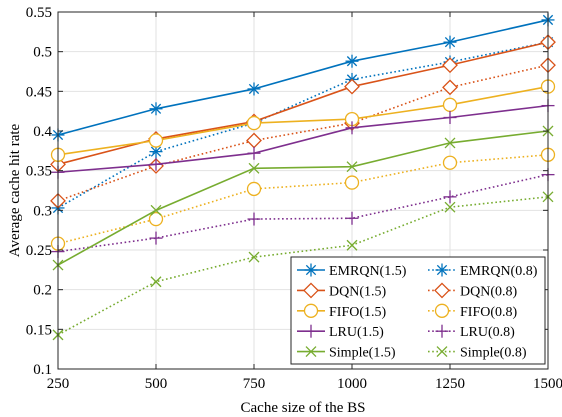 The image size is (562, 417). I want to click on legend-item: Simple(1.5), so click(346, 353).